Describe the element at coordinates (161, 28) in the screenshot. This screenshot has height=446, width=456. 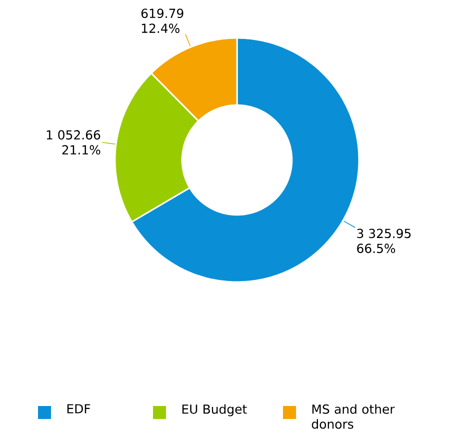
I see `text: 12.4%` at that location.